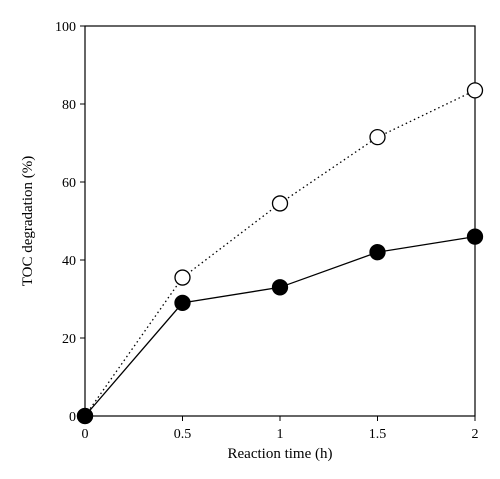 This screenshot has width=500, height=479. Describe the element at coordinates (280, 454) in the screenshot. I see `x-axis-title: Reaction time (h)` at that location.